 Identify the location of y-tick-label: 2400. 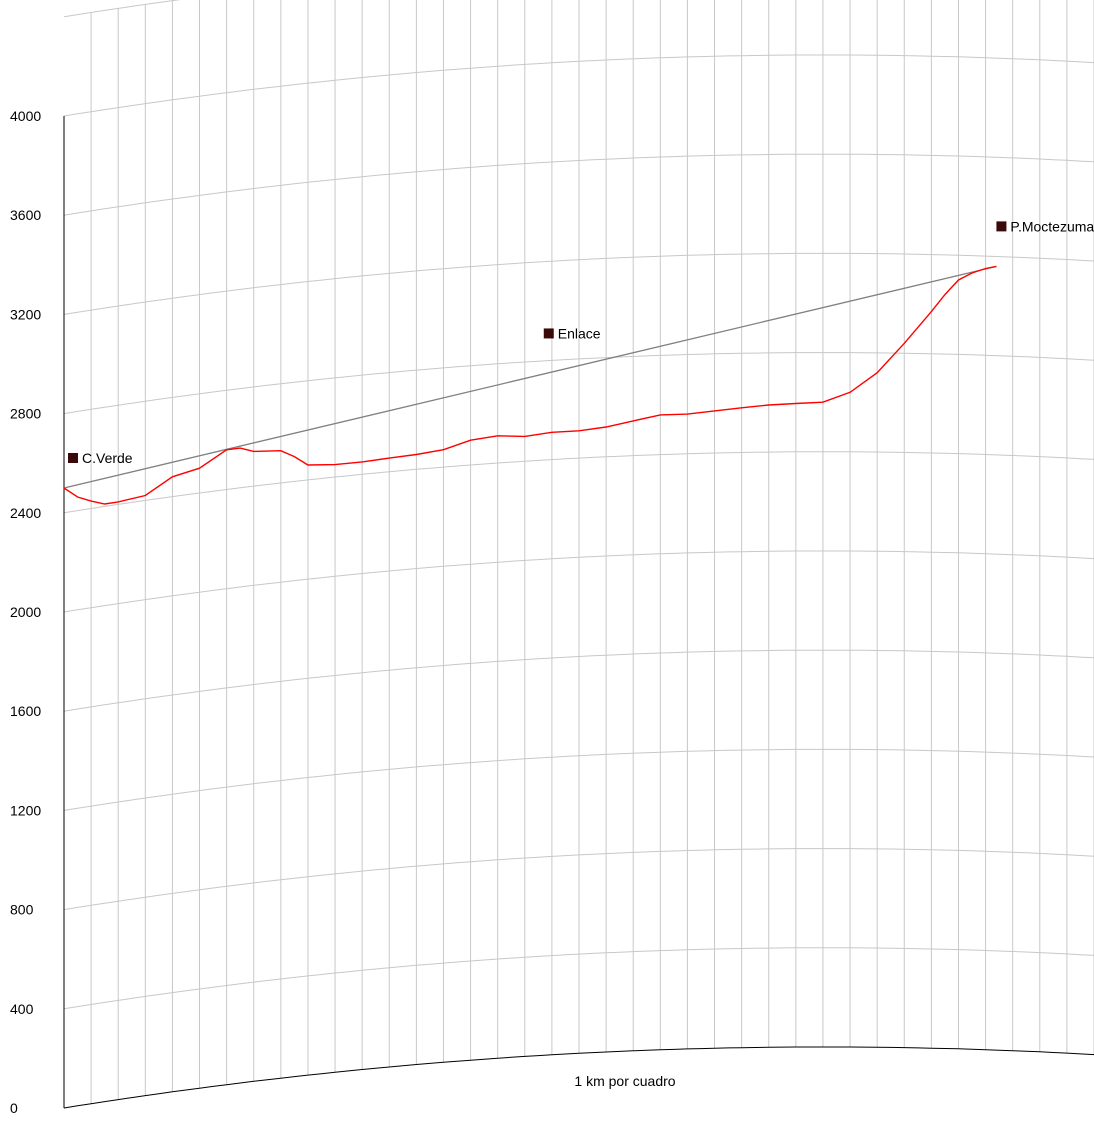
(25, 513).